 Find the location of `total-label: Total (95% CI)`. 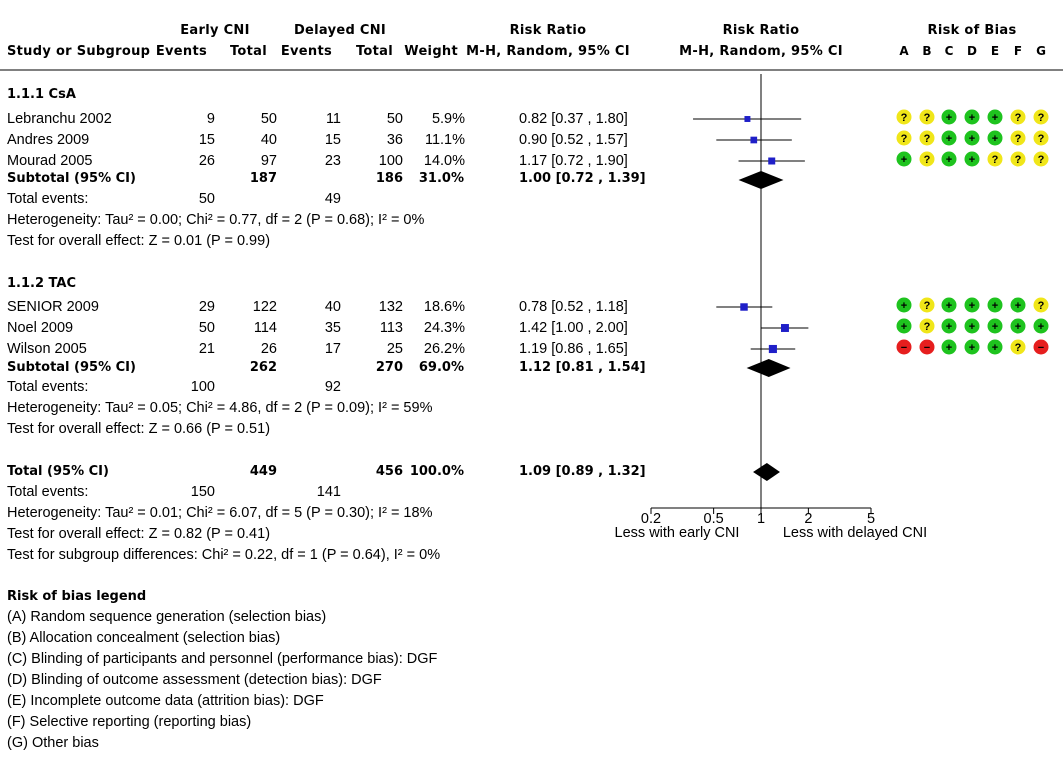

total-label: Total (95% CI) is located at coordinates (58, 471).